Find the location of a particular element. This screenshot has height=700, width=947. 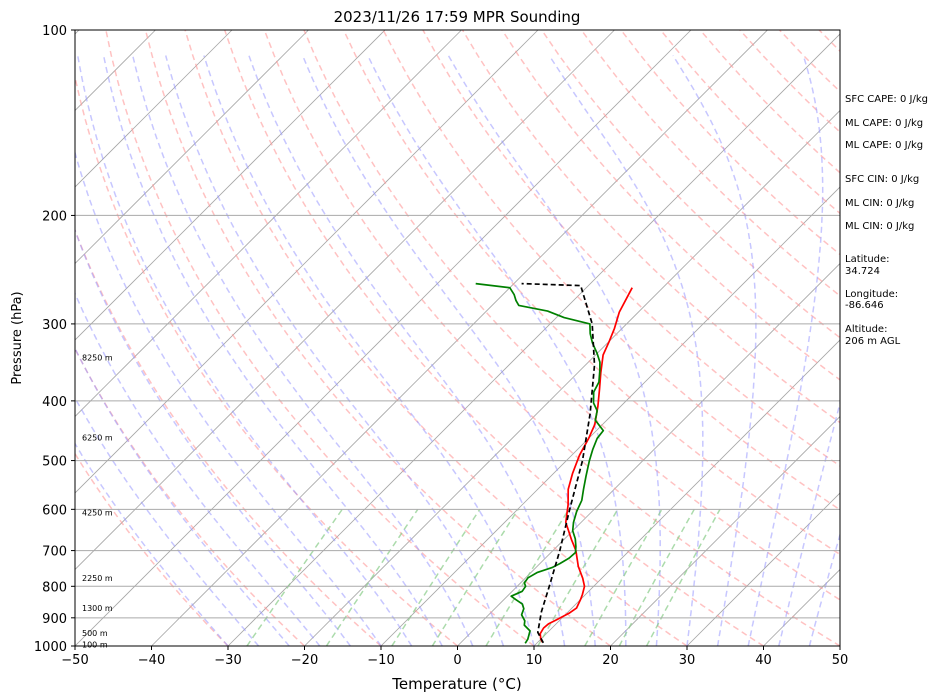

index-ml-cape-1: ML CAPE: 0 J/kg is located at coordinates (884, 123).